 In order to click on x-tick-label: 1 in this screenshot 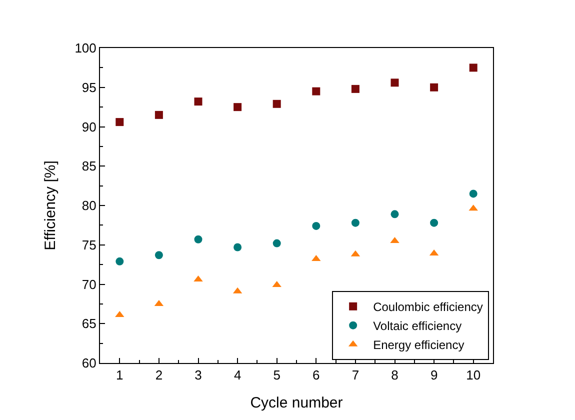, I will do `click(120, 375)`.